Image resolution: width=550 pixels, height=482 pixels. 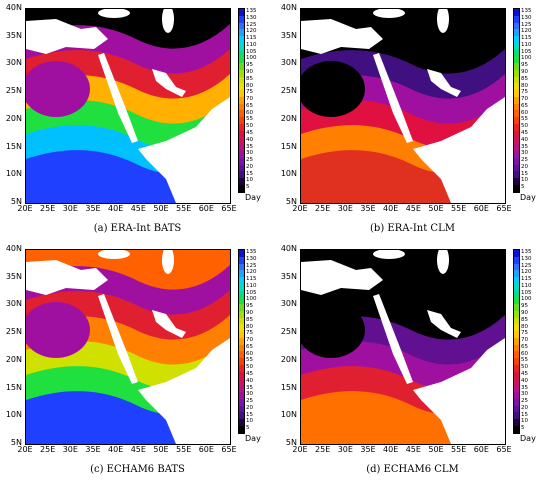 I want to click on x-tick-label: 30E, so click(x=70, y=208).